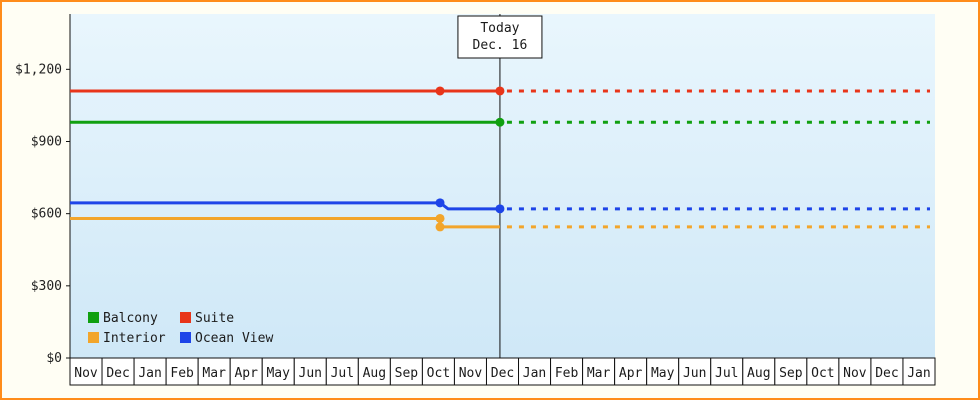 The width and height of the screenshot is (980, 400). Describe the element at coordinates (46, 214) in the screenshot. I see `y-axis-tick-label: $600` at that location.